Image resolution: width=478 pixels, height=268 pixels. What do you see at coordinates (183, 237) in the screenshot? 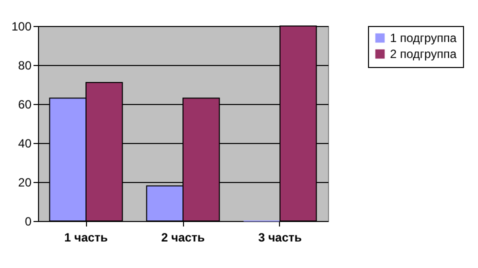
I see `x-tick-label: 2 часть` at bounding box center [183, 237].